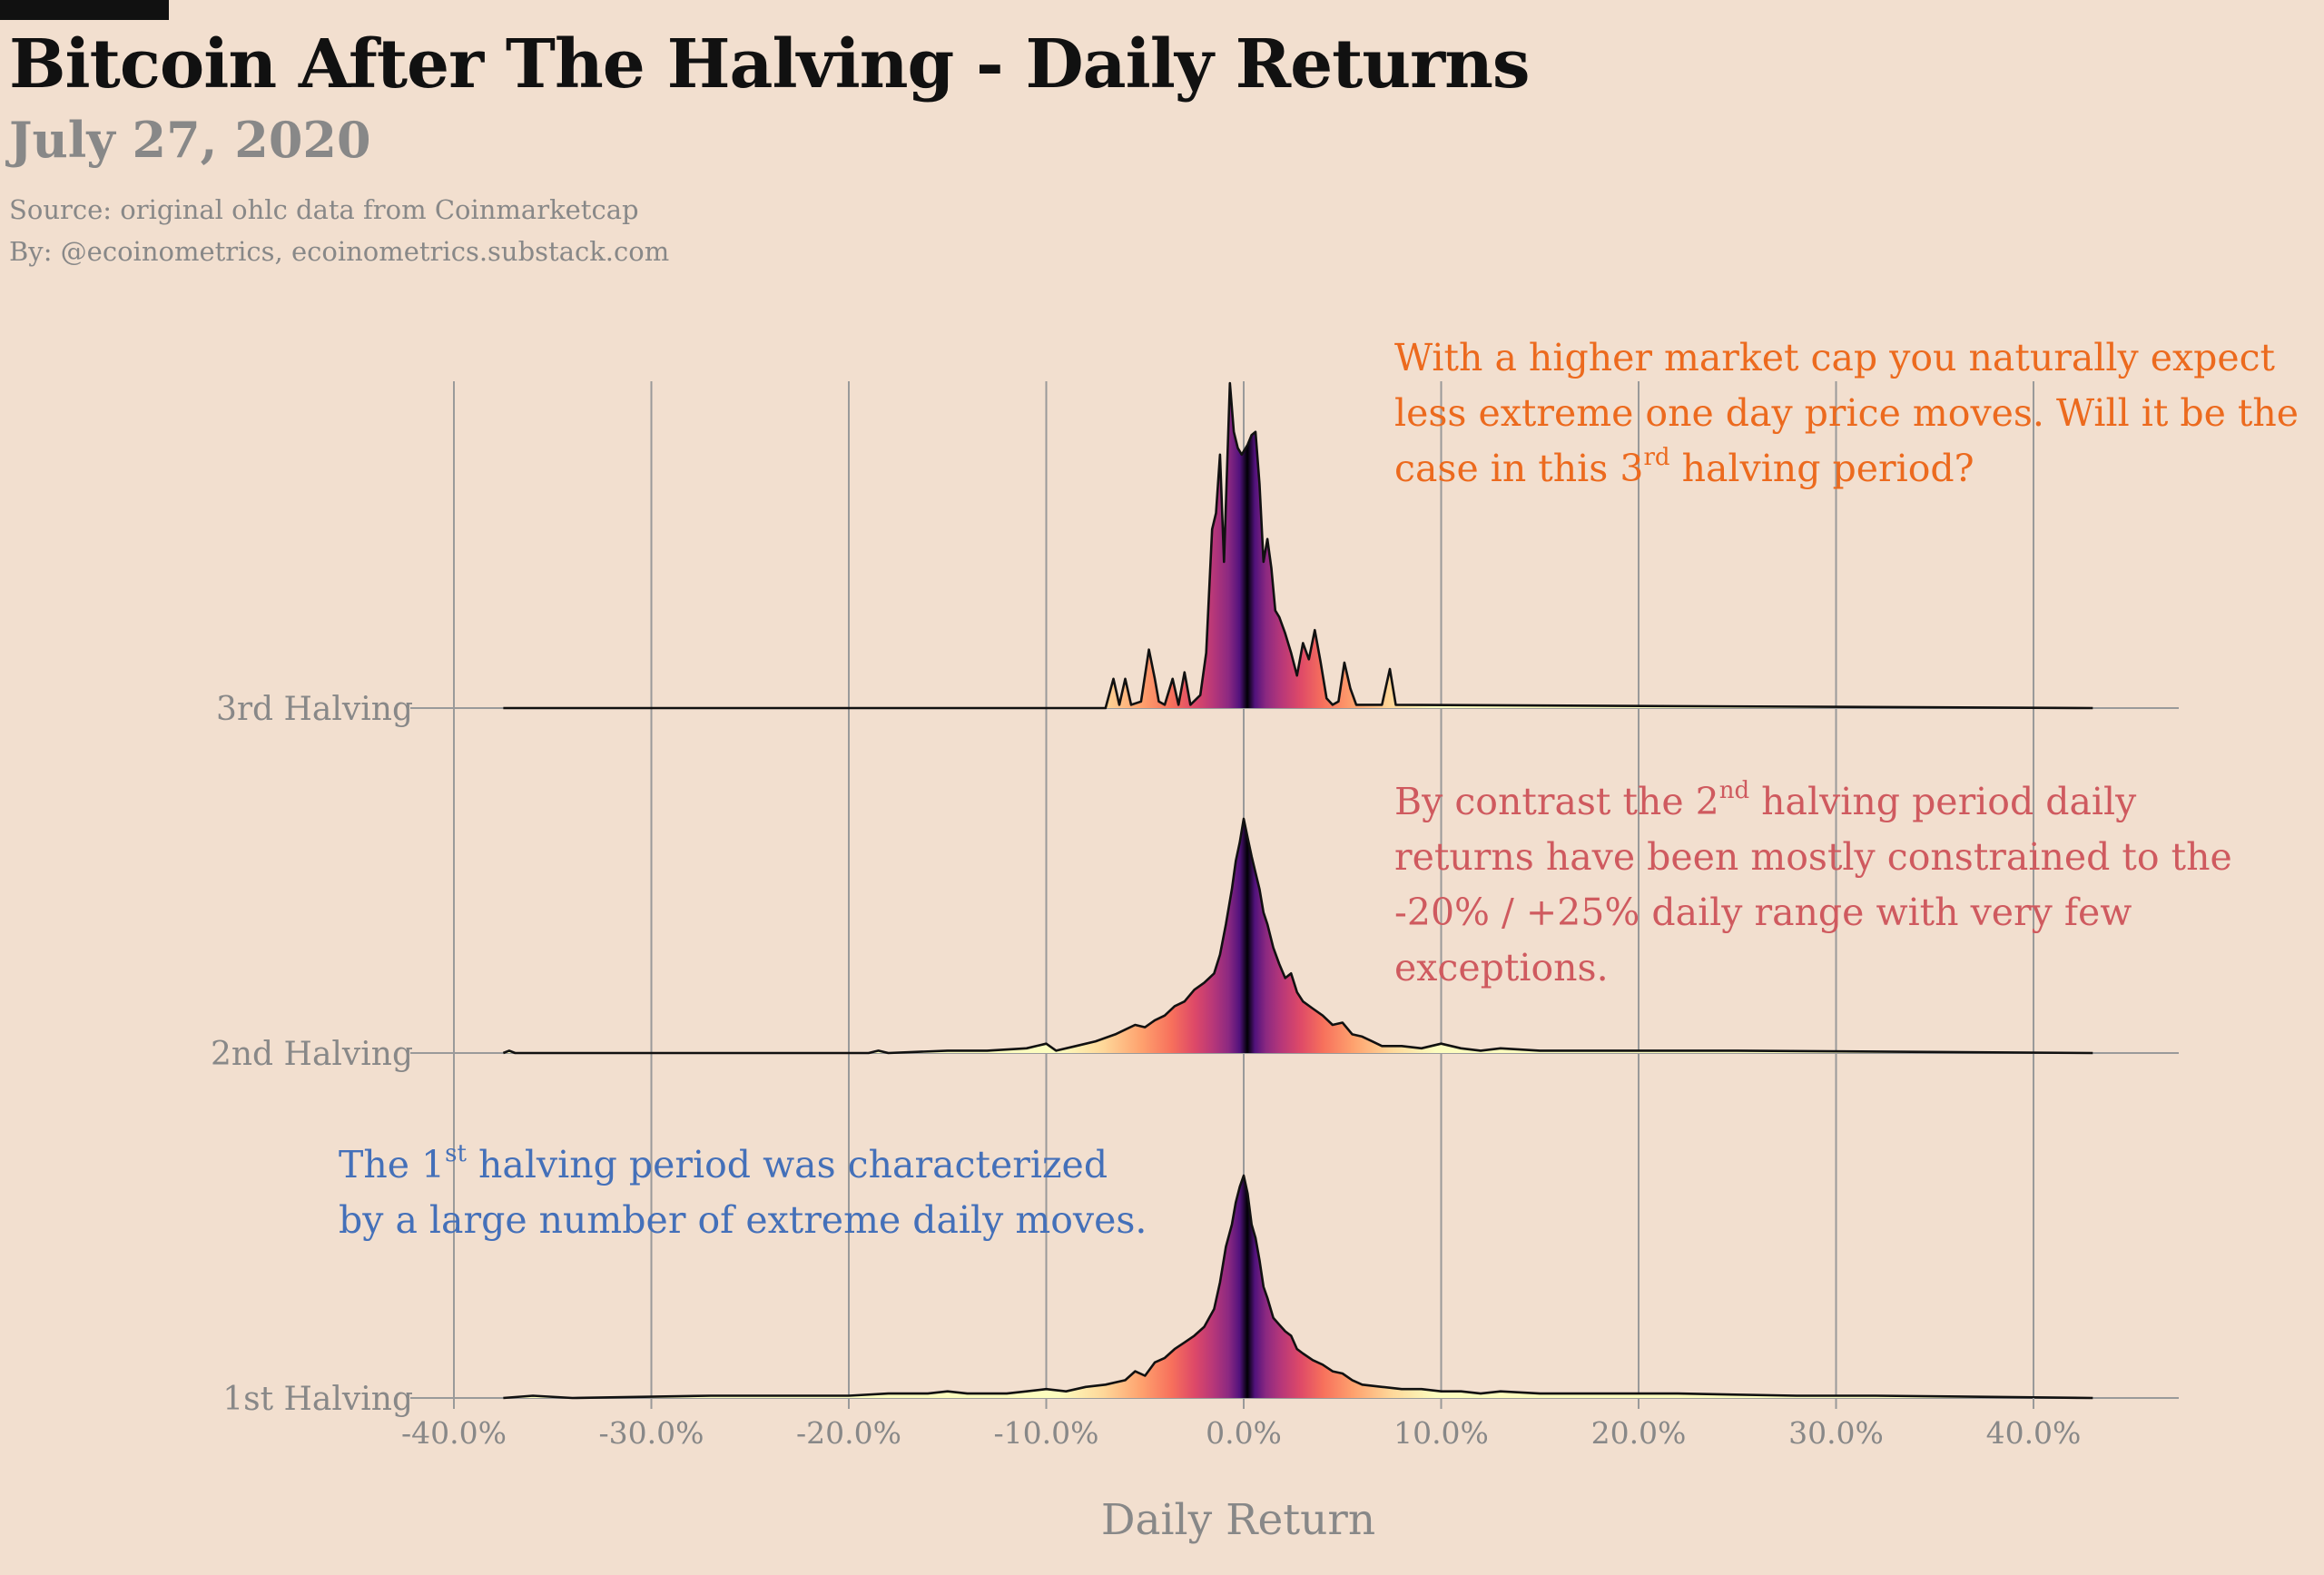 The width and height of the screenshot is (2324, 1575). I want to click on x-tick-label: 40.0%, so click(2034, 1433).